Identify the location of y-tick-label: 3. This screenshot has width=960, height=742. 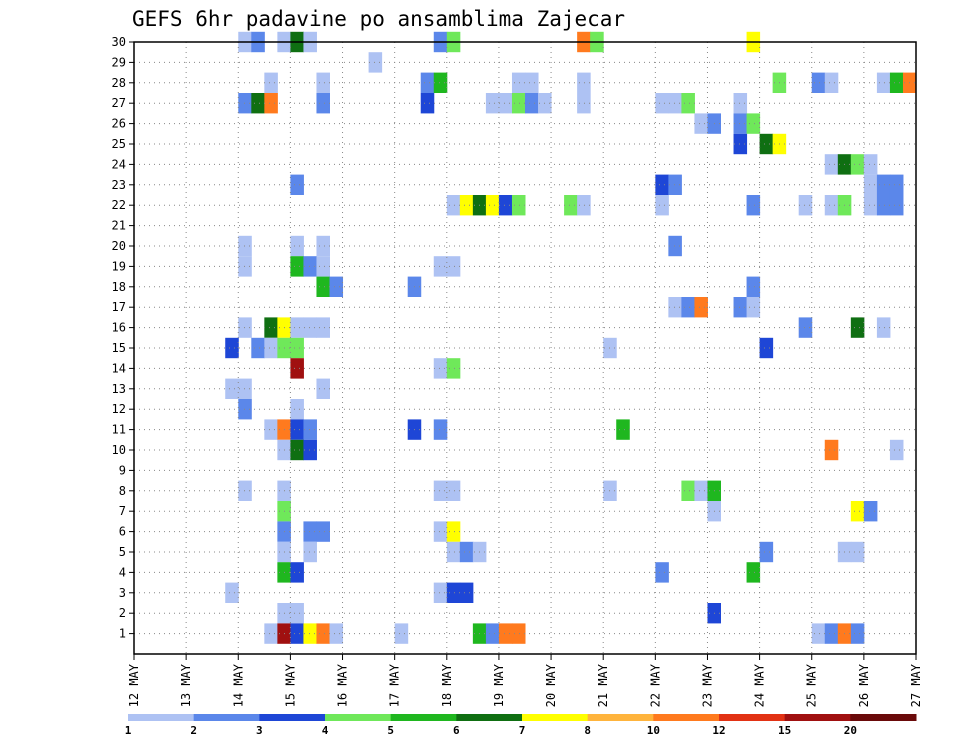
(122, 593).